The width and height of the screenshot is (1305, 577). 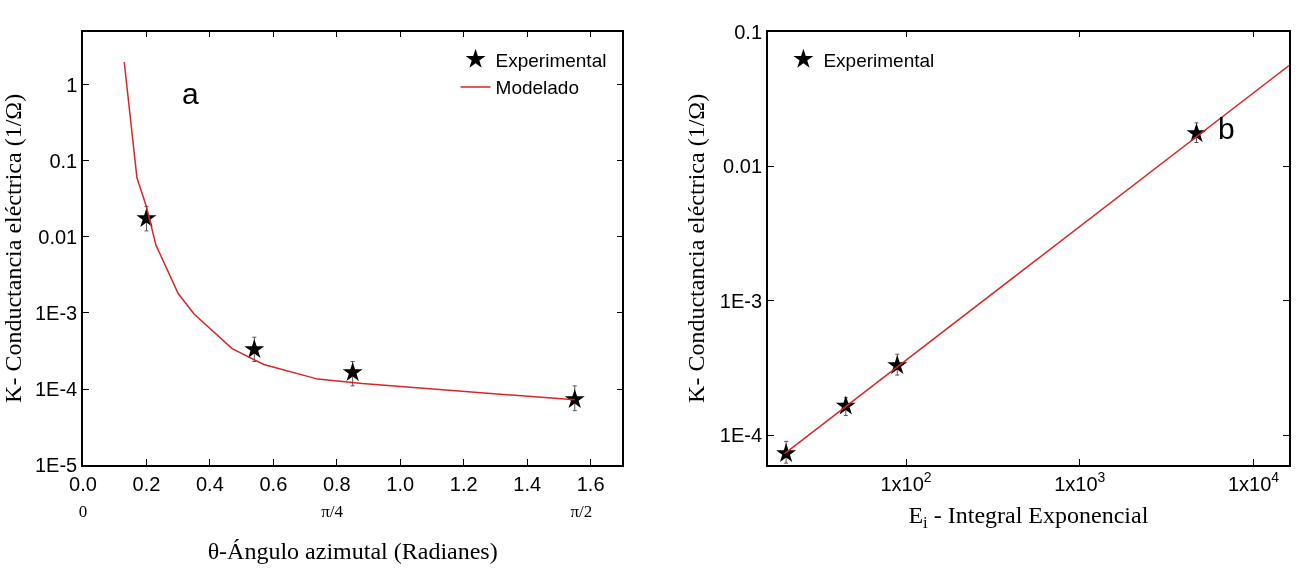 What do you see at coordinates (581, 512) in the screenshot?
I see `x2-tick-label: π/2` at bounding box center [581, 512].